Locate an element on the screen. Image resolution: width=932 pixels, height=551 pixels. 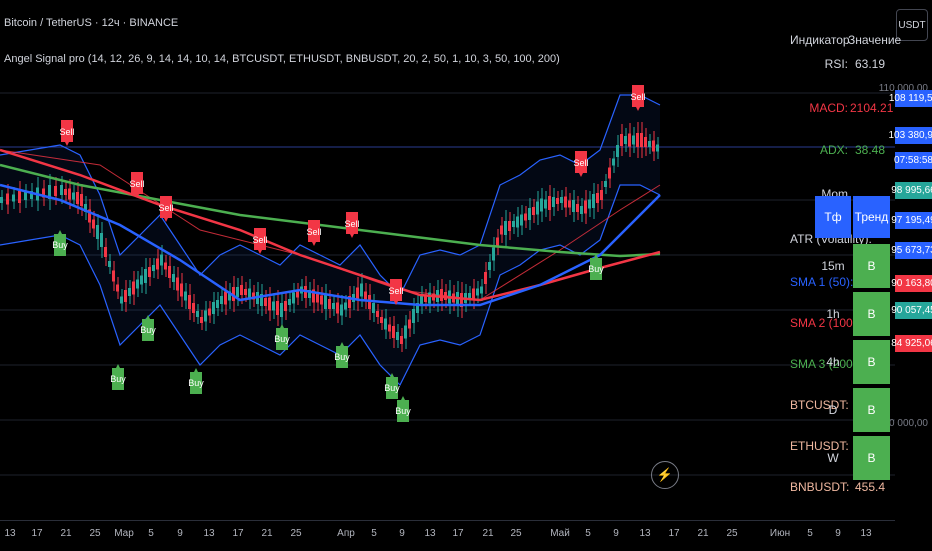
time-tick: 25 is located at coordinates (296, 533).